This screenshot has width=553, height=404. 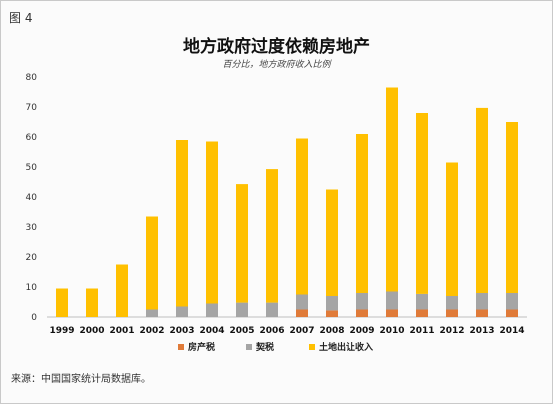 What do you see at coordinates (511, 331) in the screenshot?
I see `x-tick-label: 2014` at bounding box center [511, 331].